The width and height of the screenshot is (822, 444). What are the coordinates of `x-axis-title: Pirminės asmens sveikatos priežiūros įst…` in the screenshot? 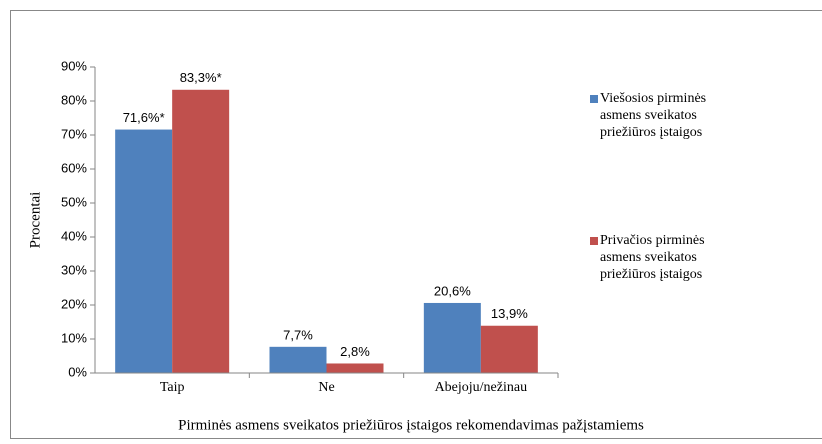 It's located at (411, 425).